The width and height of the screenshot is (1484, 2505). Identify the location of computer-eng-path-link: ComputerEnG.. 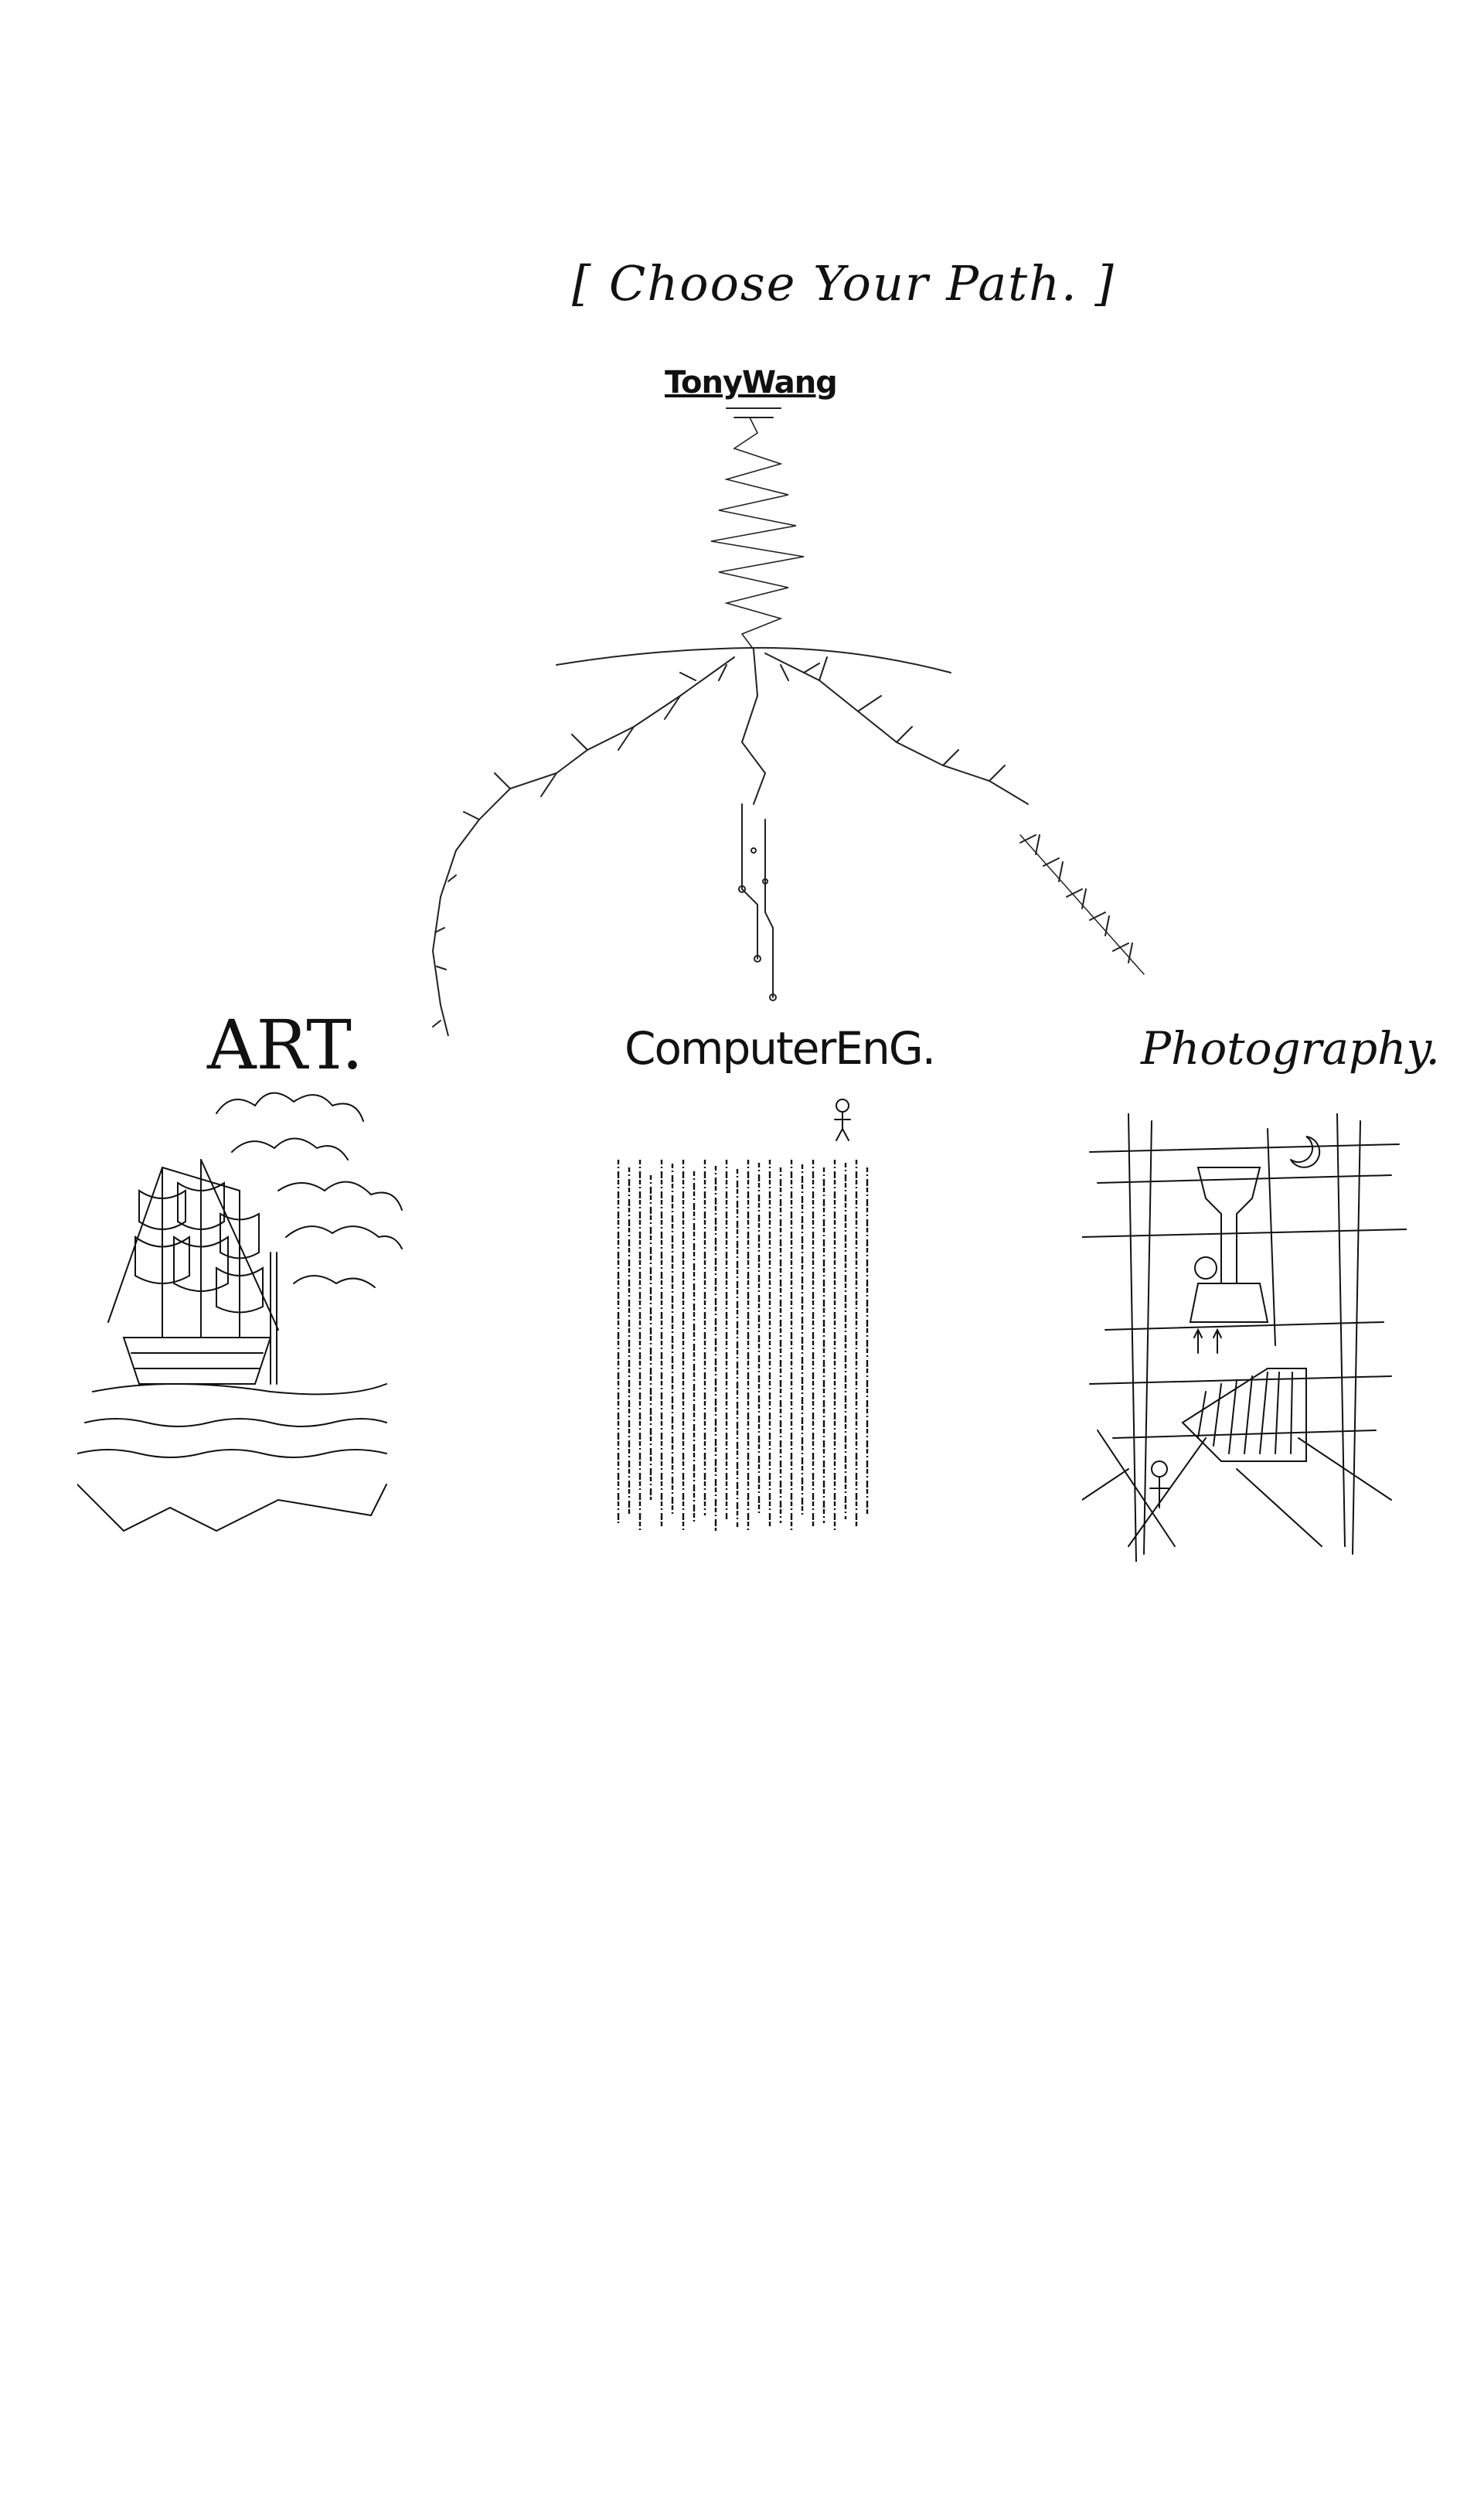
(780, 1048).